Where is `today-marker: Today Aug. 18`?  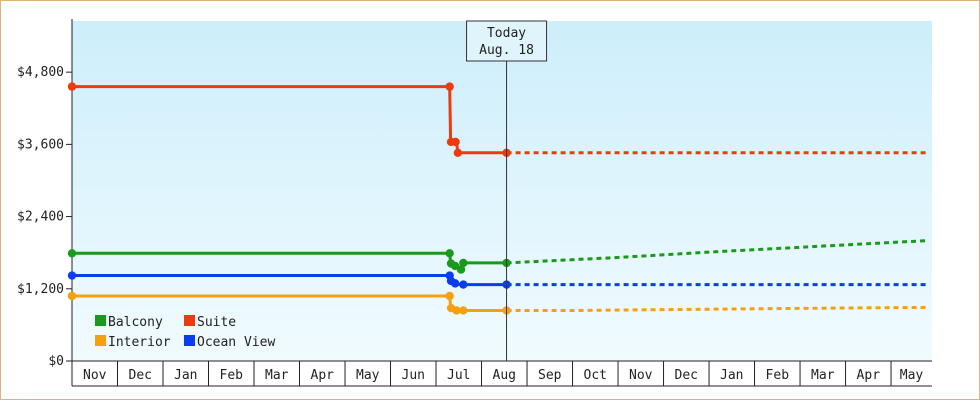
today-marker: Today Aug. 18 is located at coordinates (507, 190).